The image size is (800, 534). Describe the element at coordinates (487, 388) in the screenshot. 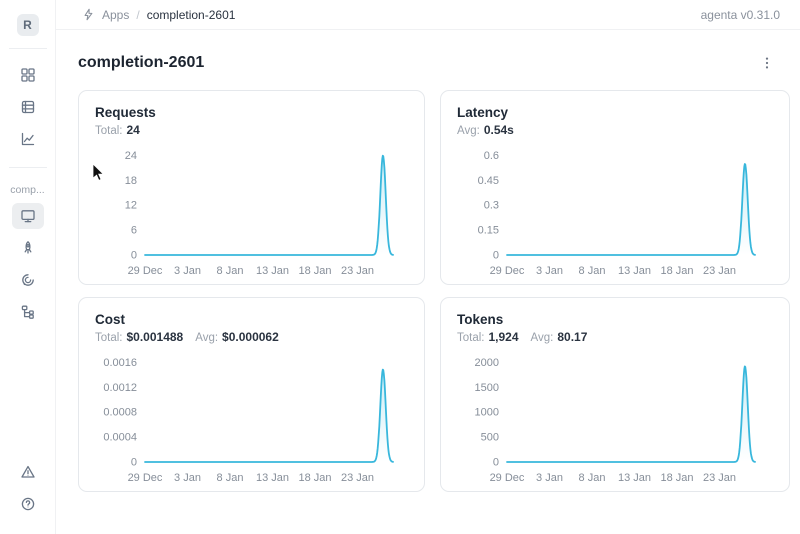

I see `y-tick-label: 1500` at that location.